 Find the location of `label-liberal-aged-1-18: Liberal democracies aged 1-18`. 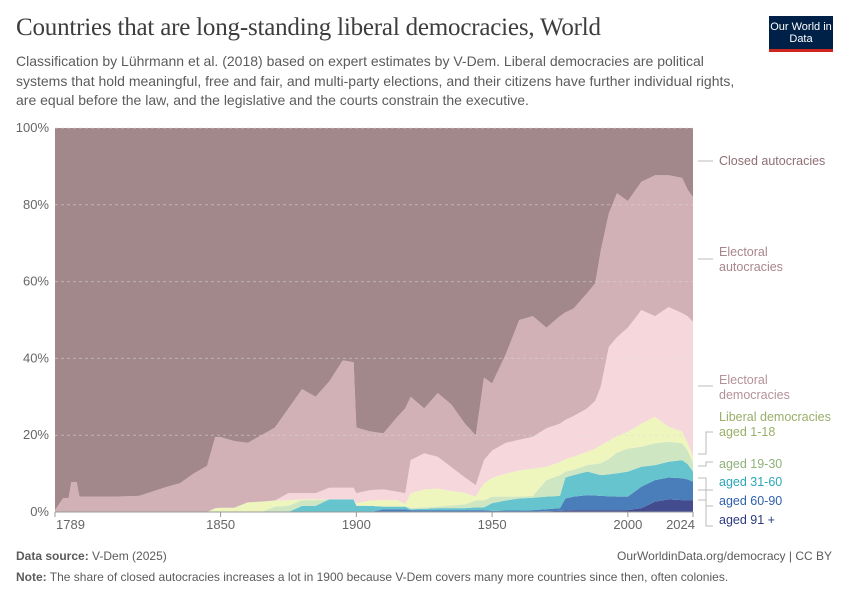

label-liberal-aged-1-18: Liberal democracies aged 1-18 is located at coordinates (775, 424).